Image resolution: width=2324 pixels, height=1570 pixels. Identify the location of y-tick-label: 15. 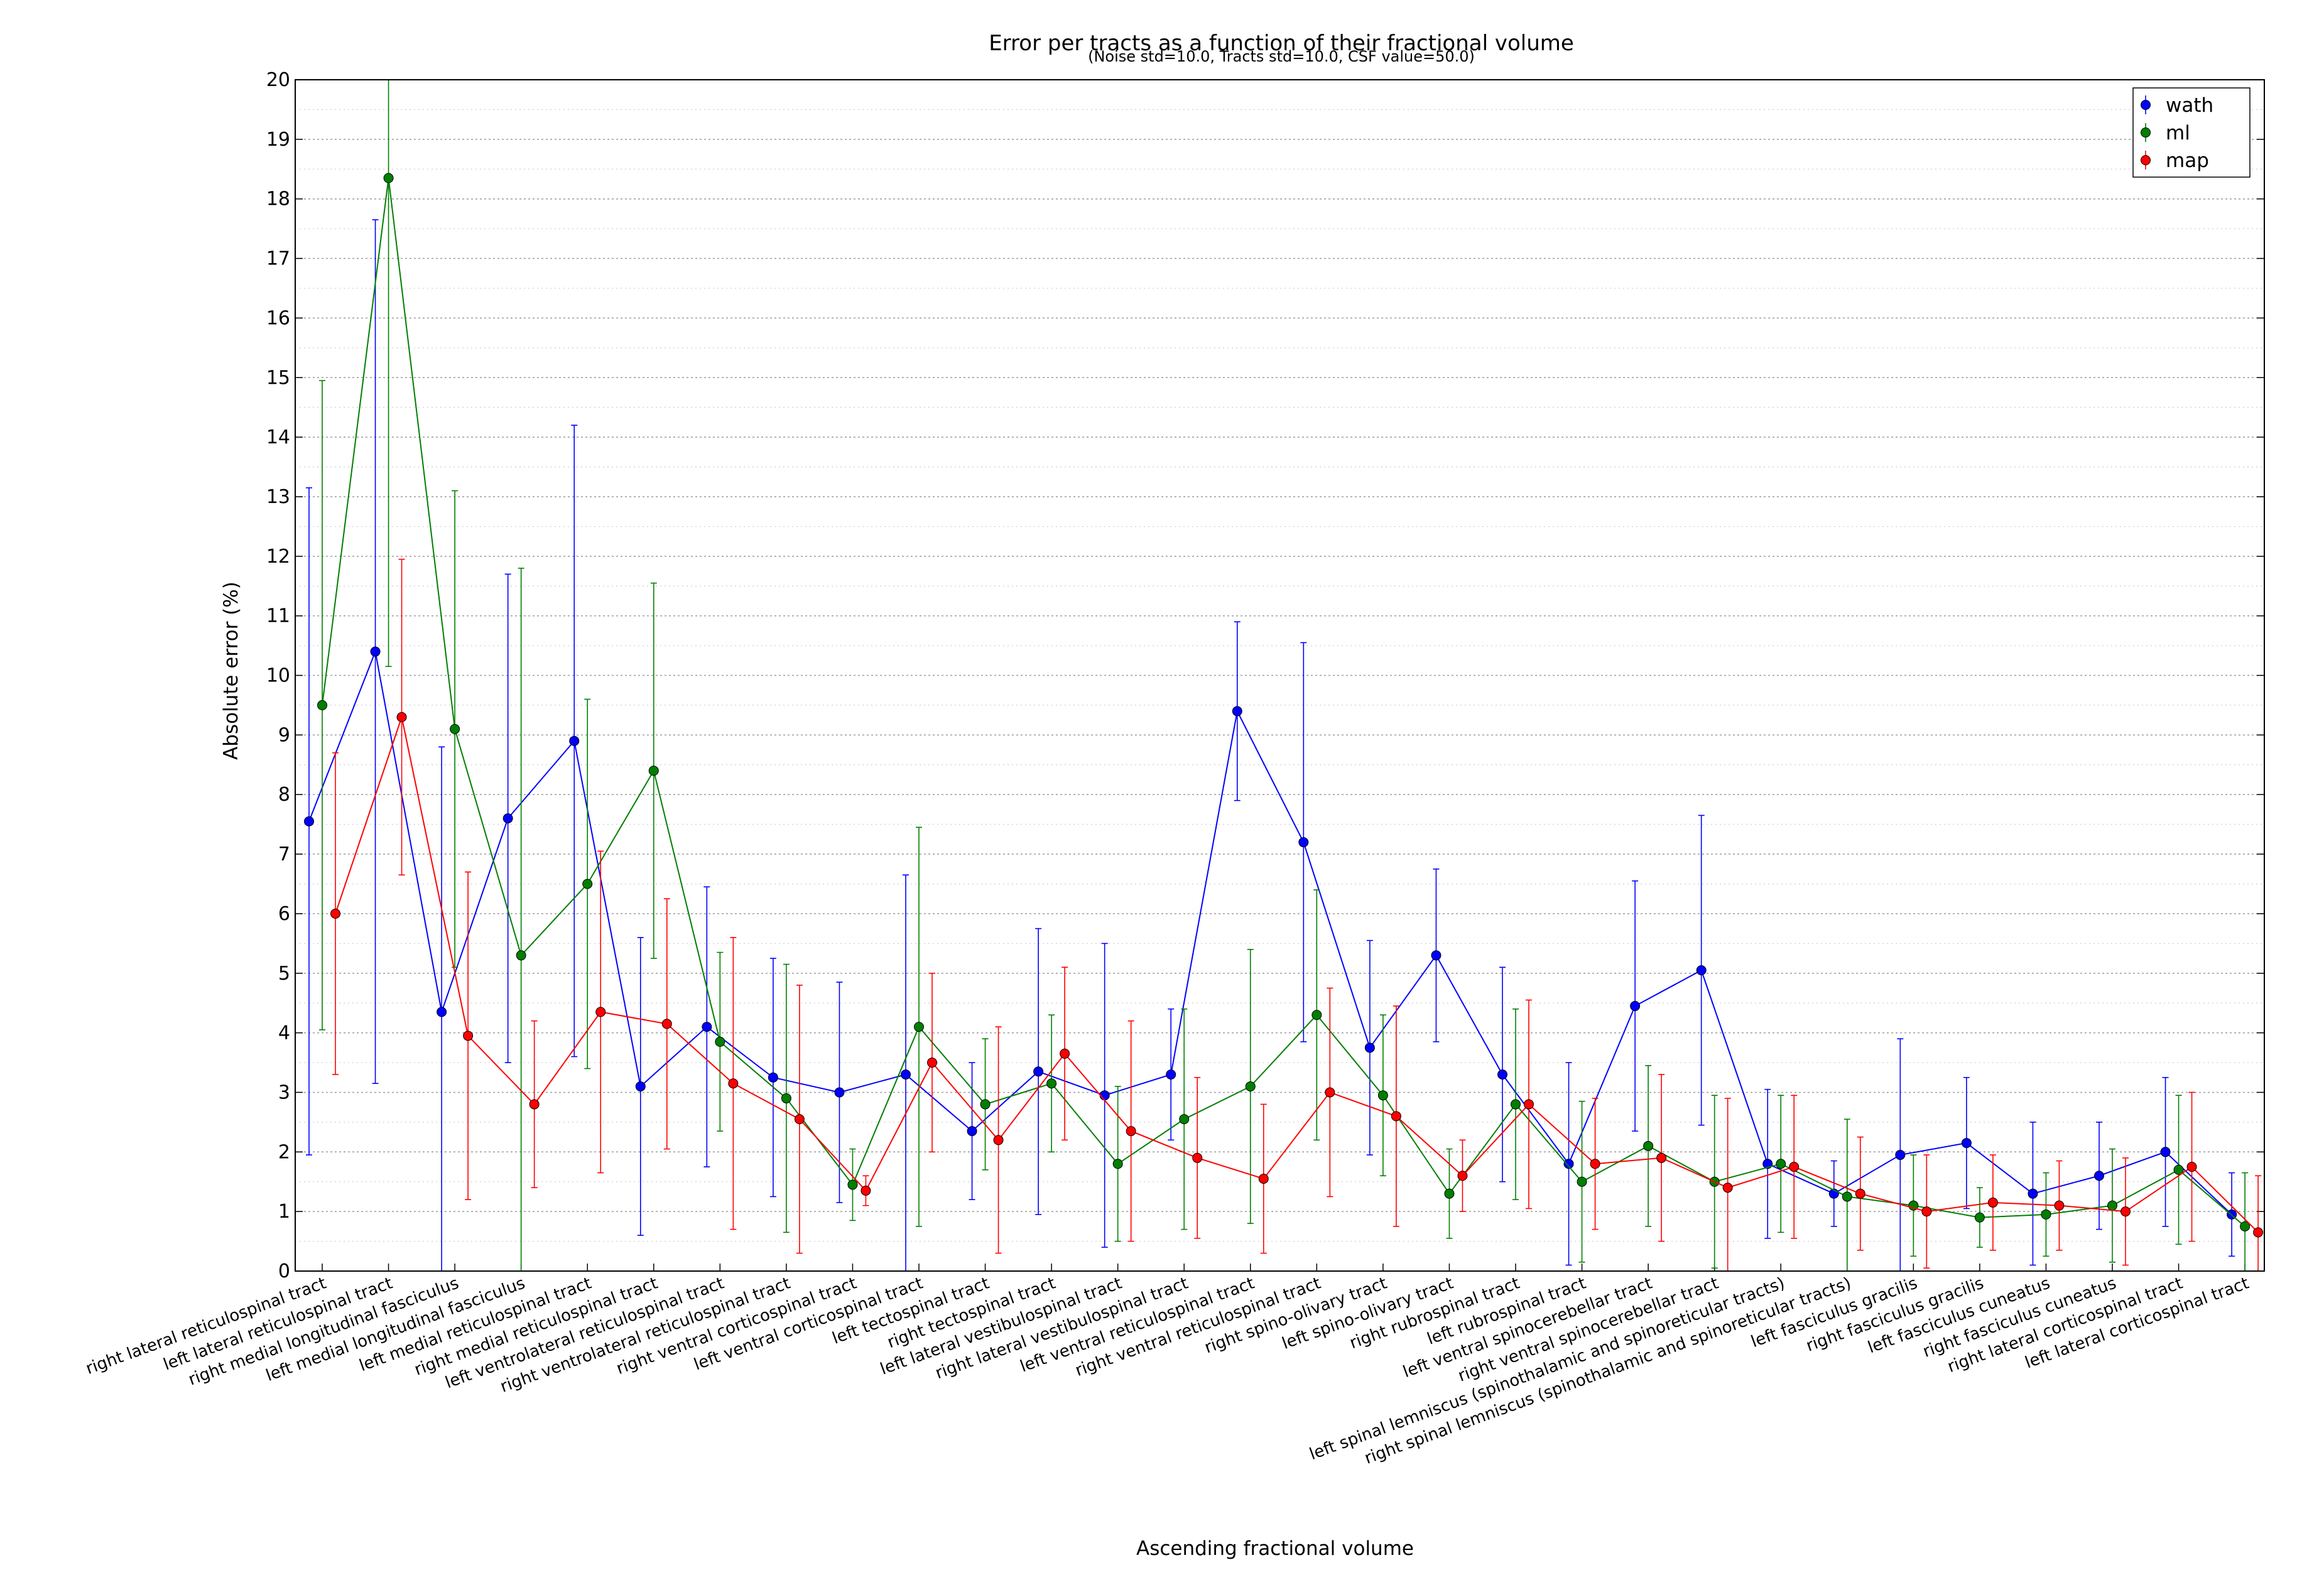
(278, 378).